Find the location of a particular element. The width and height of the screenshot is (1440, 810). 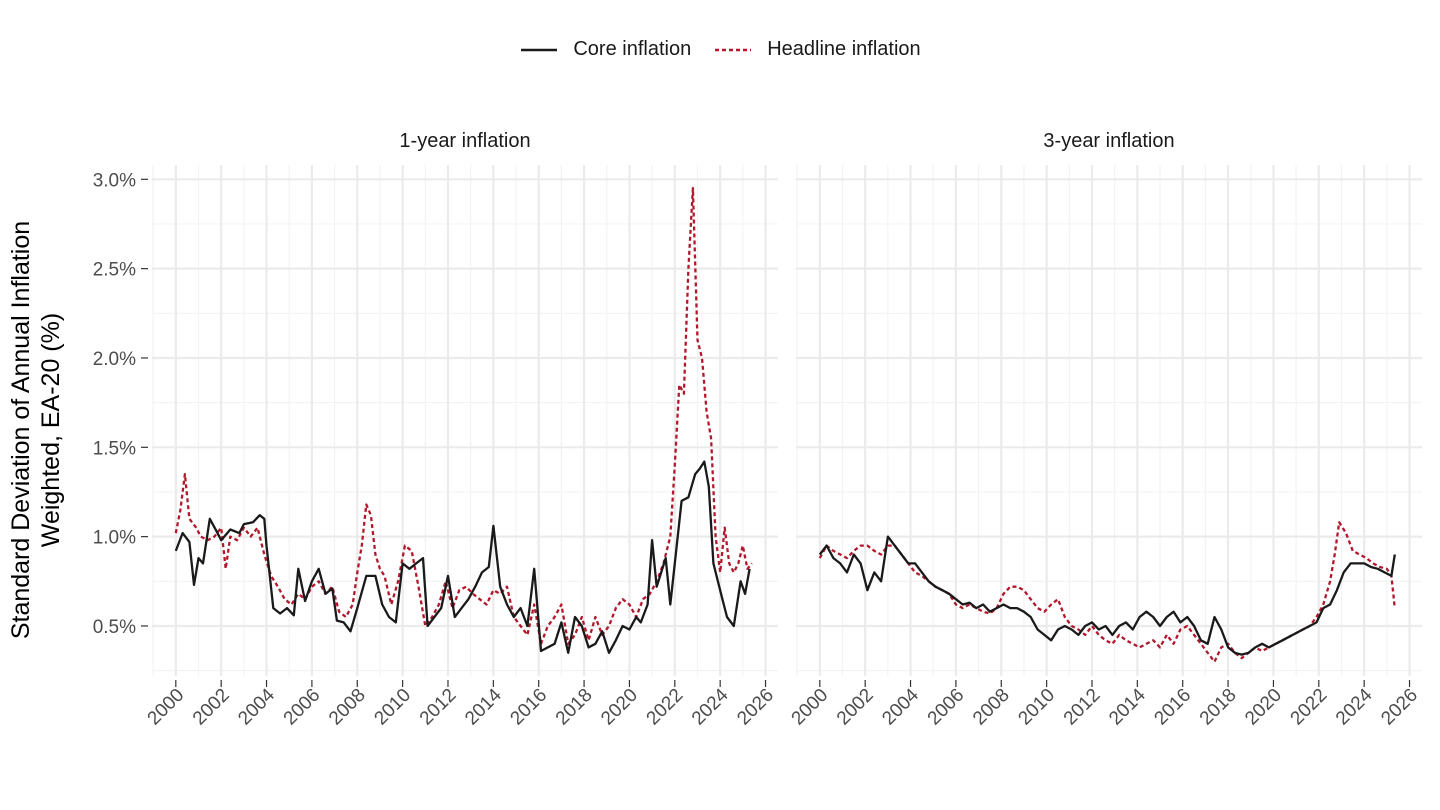

legend-key-headline is located at coordinates (733, 49).